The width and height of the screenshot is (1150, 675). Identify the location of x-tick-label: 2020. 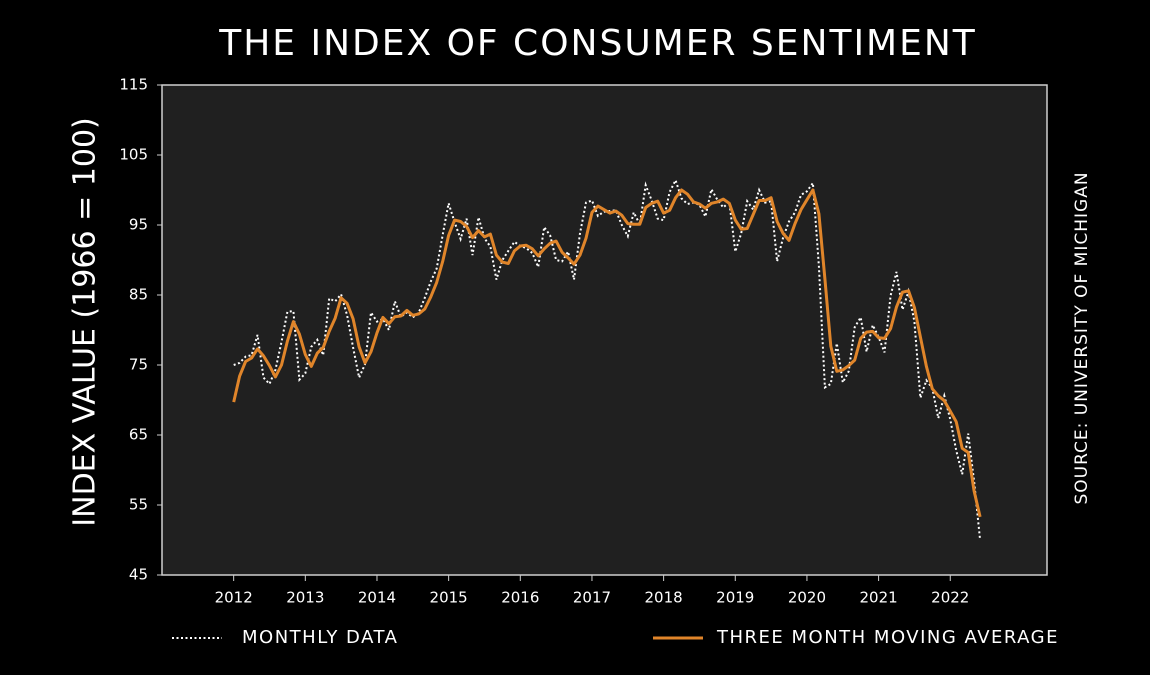
(807, 598).